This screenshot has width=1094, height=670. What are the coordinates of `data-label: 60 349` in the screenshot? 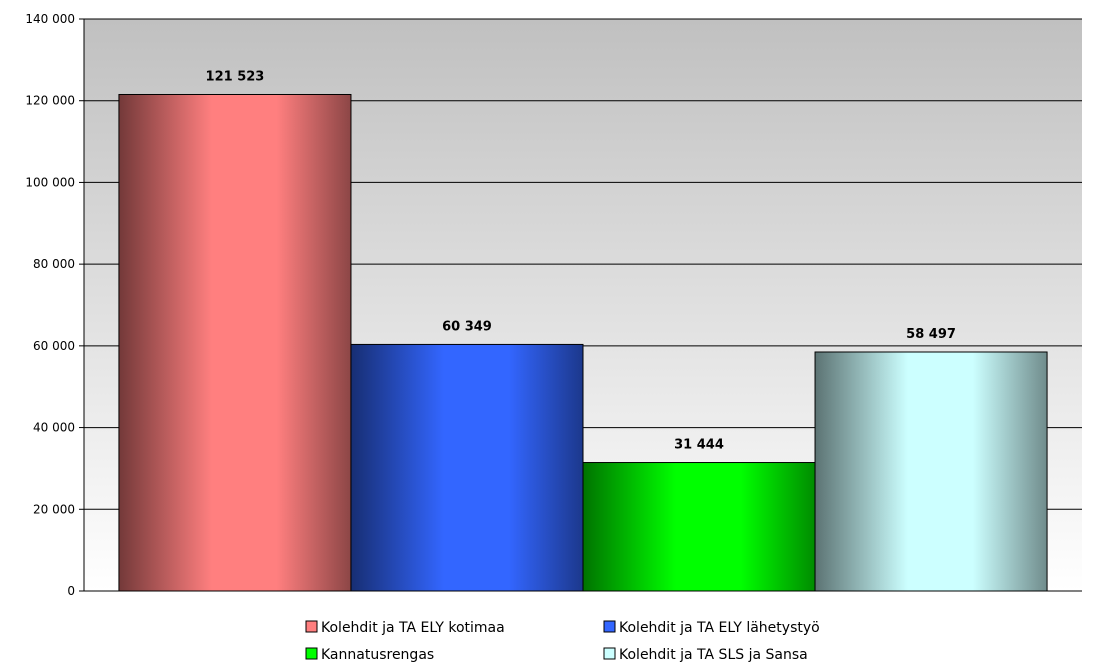 It's located at (467, 326).